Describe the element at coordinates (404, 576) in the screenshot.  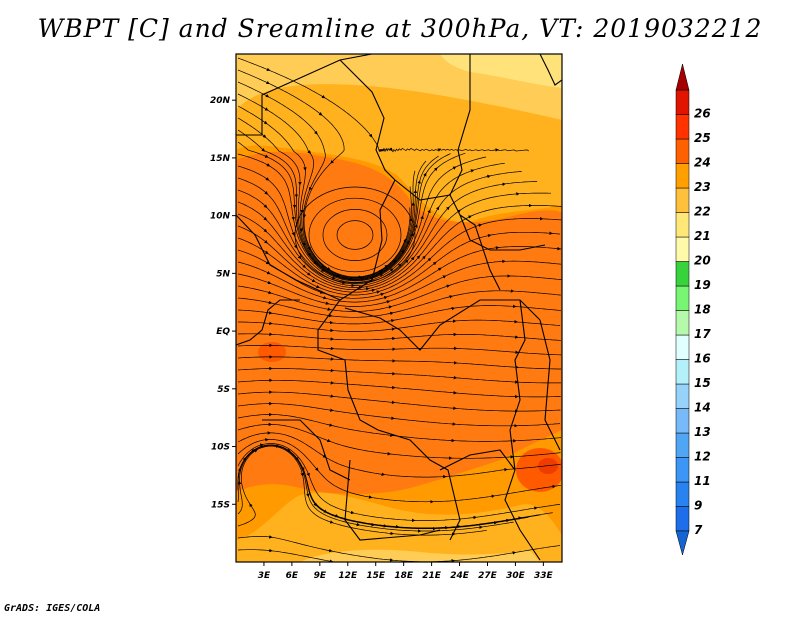
I see `lon-tick-label: 18E` at that location.